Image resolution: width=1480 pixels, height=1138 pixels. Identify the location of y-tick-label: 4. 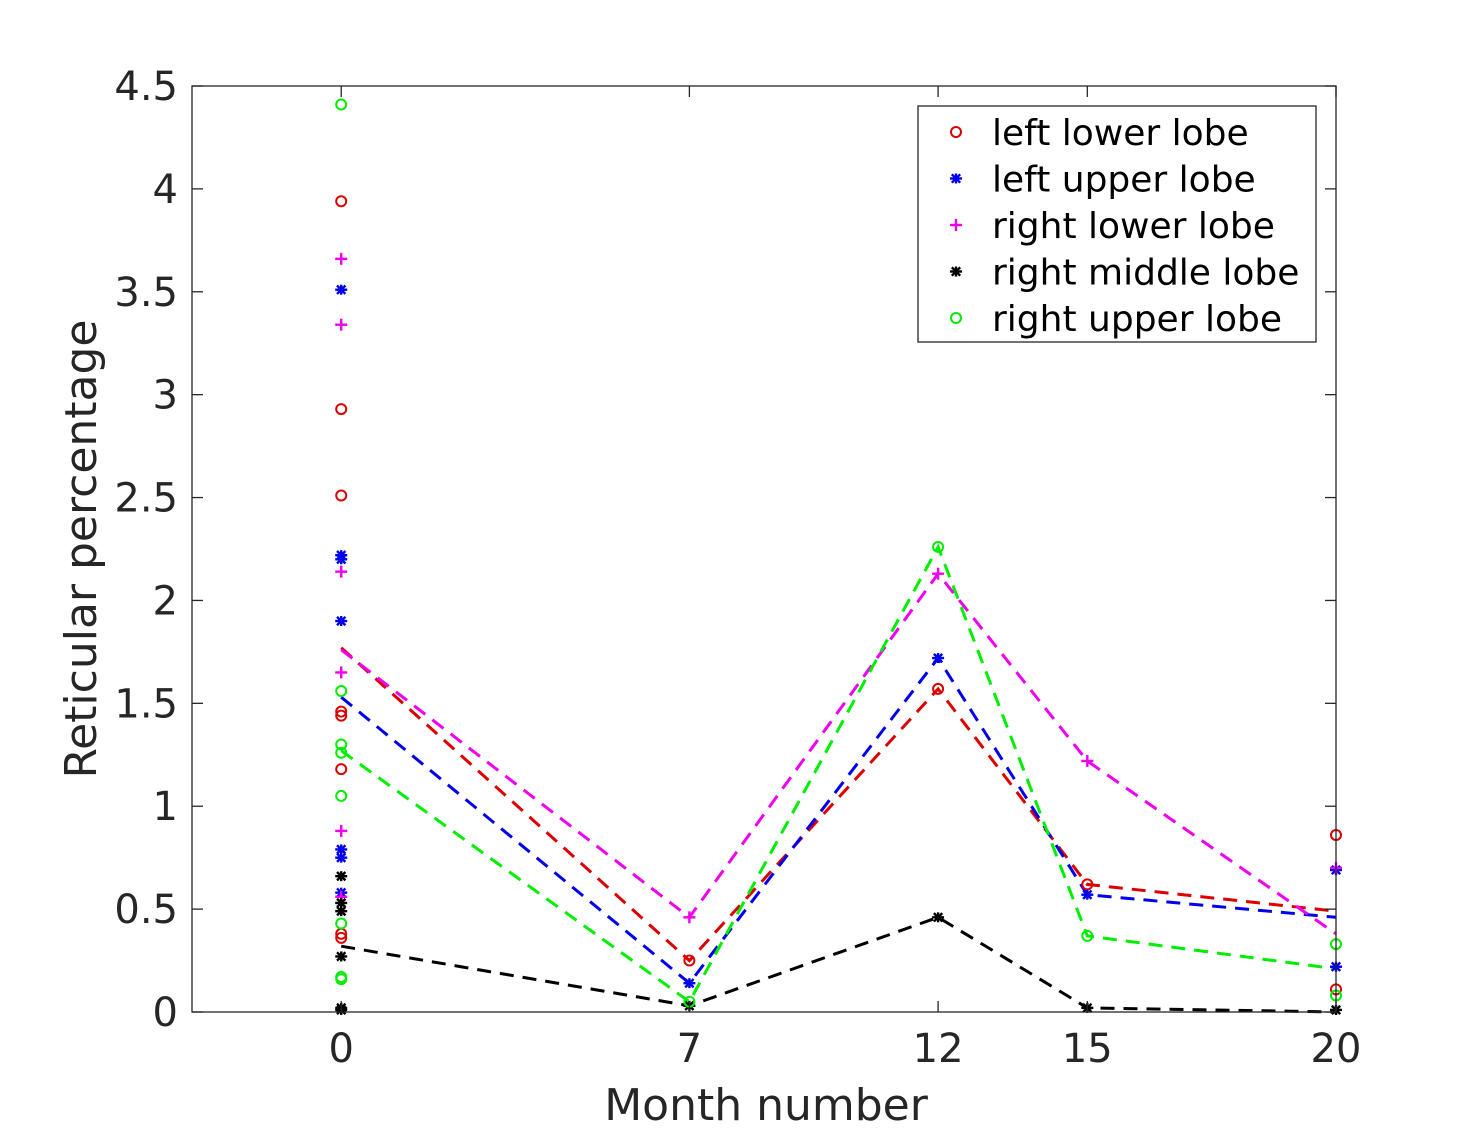
(165, 190).